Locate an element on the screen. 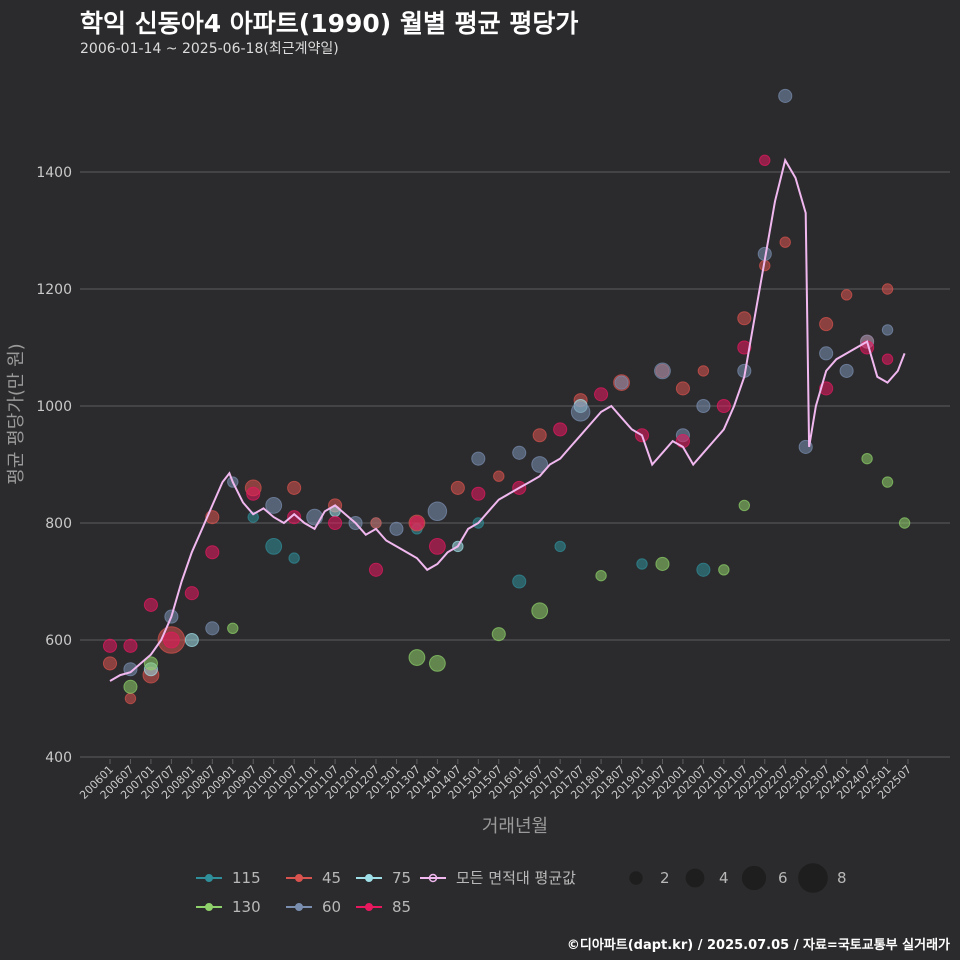  legend-label: 130 is located at coordinates (246, 907).